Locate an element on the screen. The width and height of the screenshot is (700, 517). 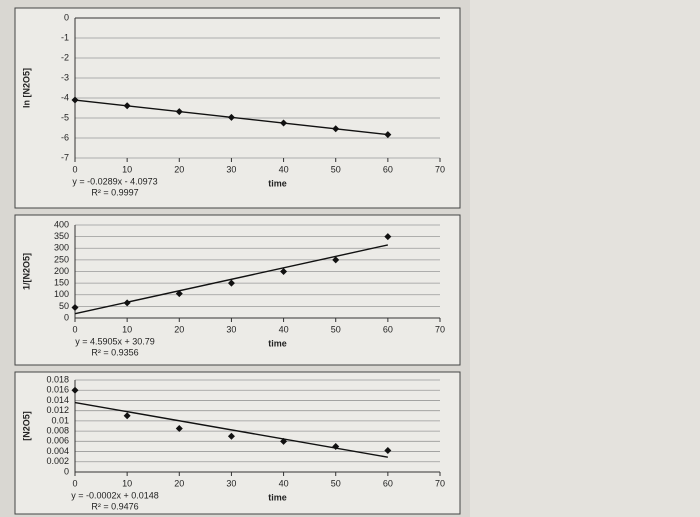
y-tick-label: 0.018 is located at coordinates (57, 379).